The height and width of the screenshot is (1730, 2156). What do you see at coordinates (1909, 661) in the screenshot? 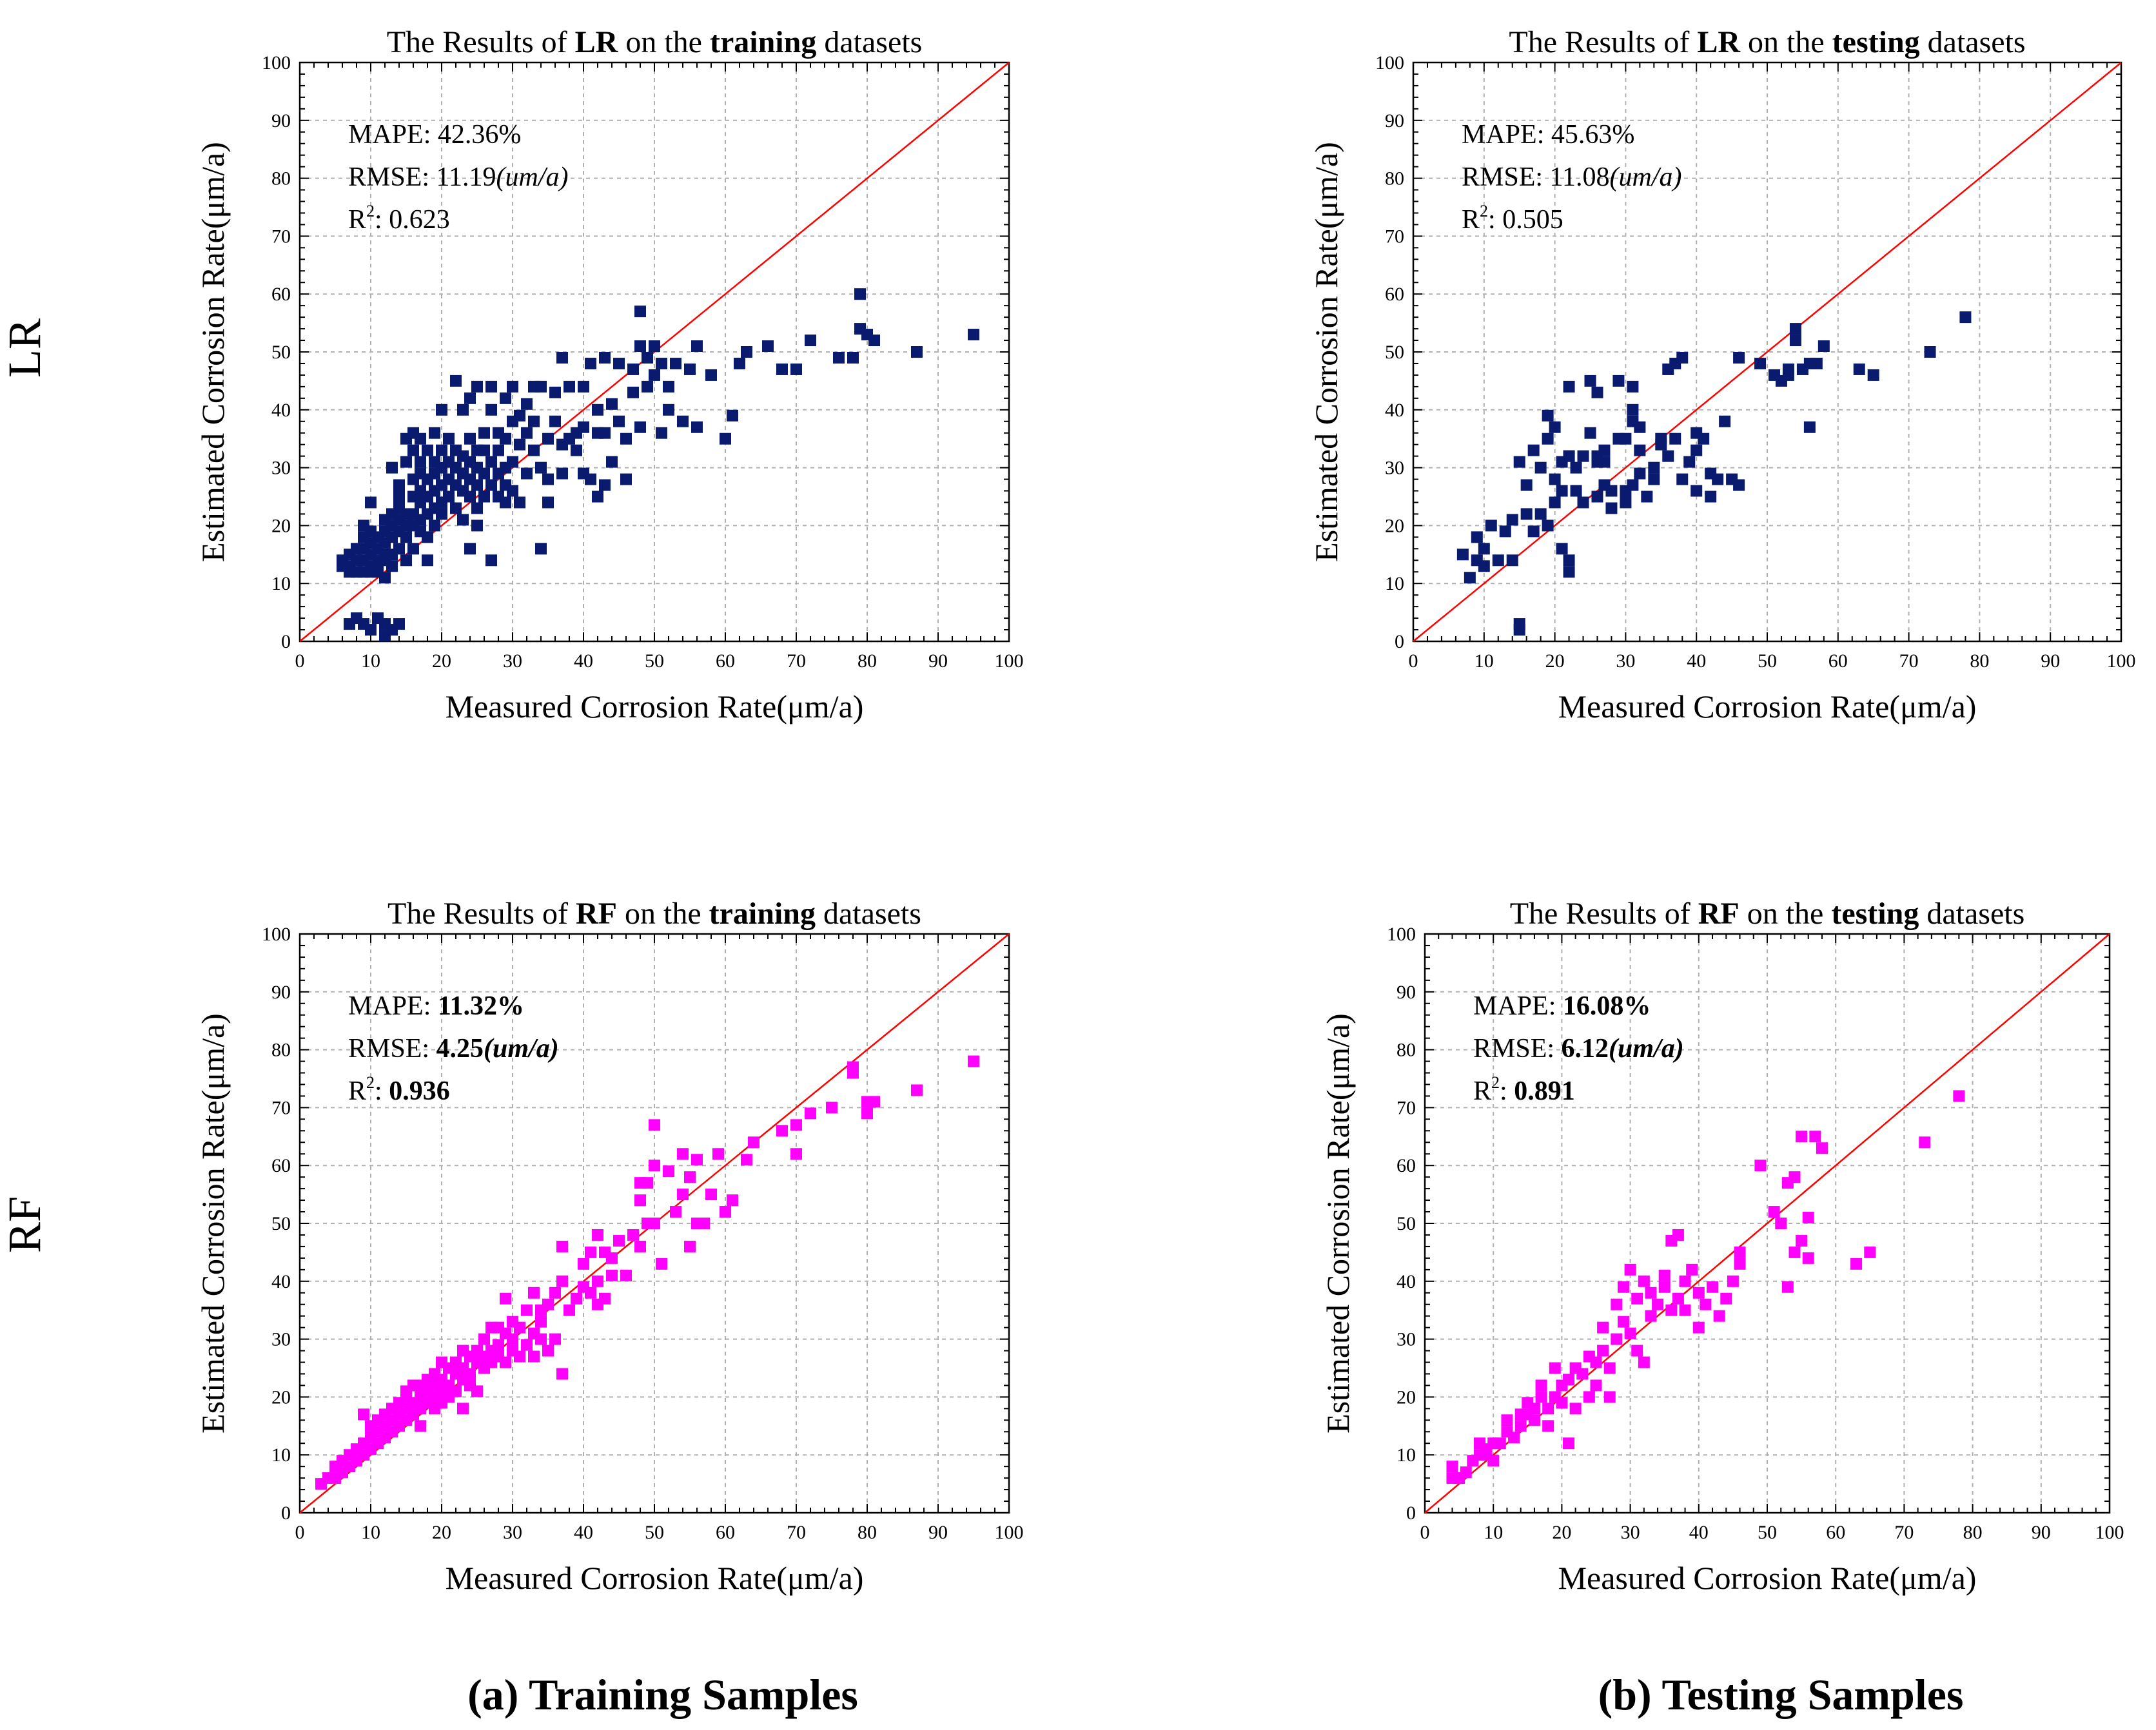
I see `x-tick-label: 70` at bounding box center [1909, 661].